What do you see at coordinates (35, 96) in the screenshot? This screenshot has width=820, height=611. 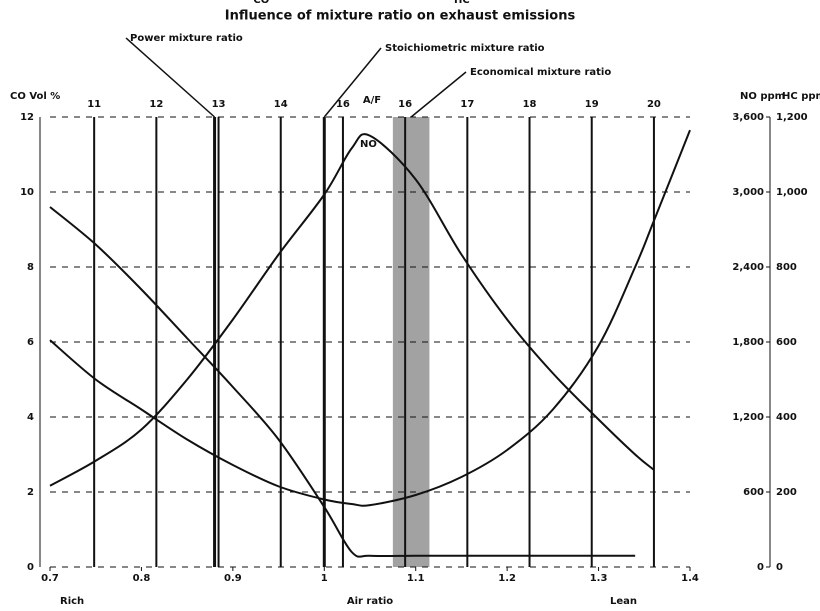 I see `y-axis-label: CO Vol %` at bounding box center [35, 96].